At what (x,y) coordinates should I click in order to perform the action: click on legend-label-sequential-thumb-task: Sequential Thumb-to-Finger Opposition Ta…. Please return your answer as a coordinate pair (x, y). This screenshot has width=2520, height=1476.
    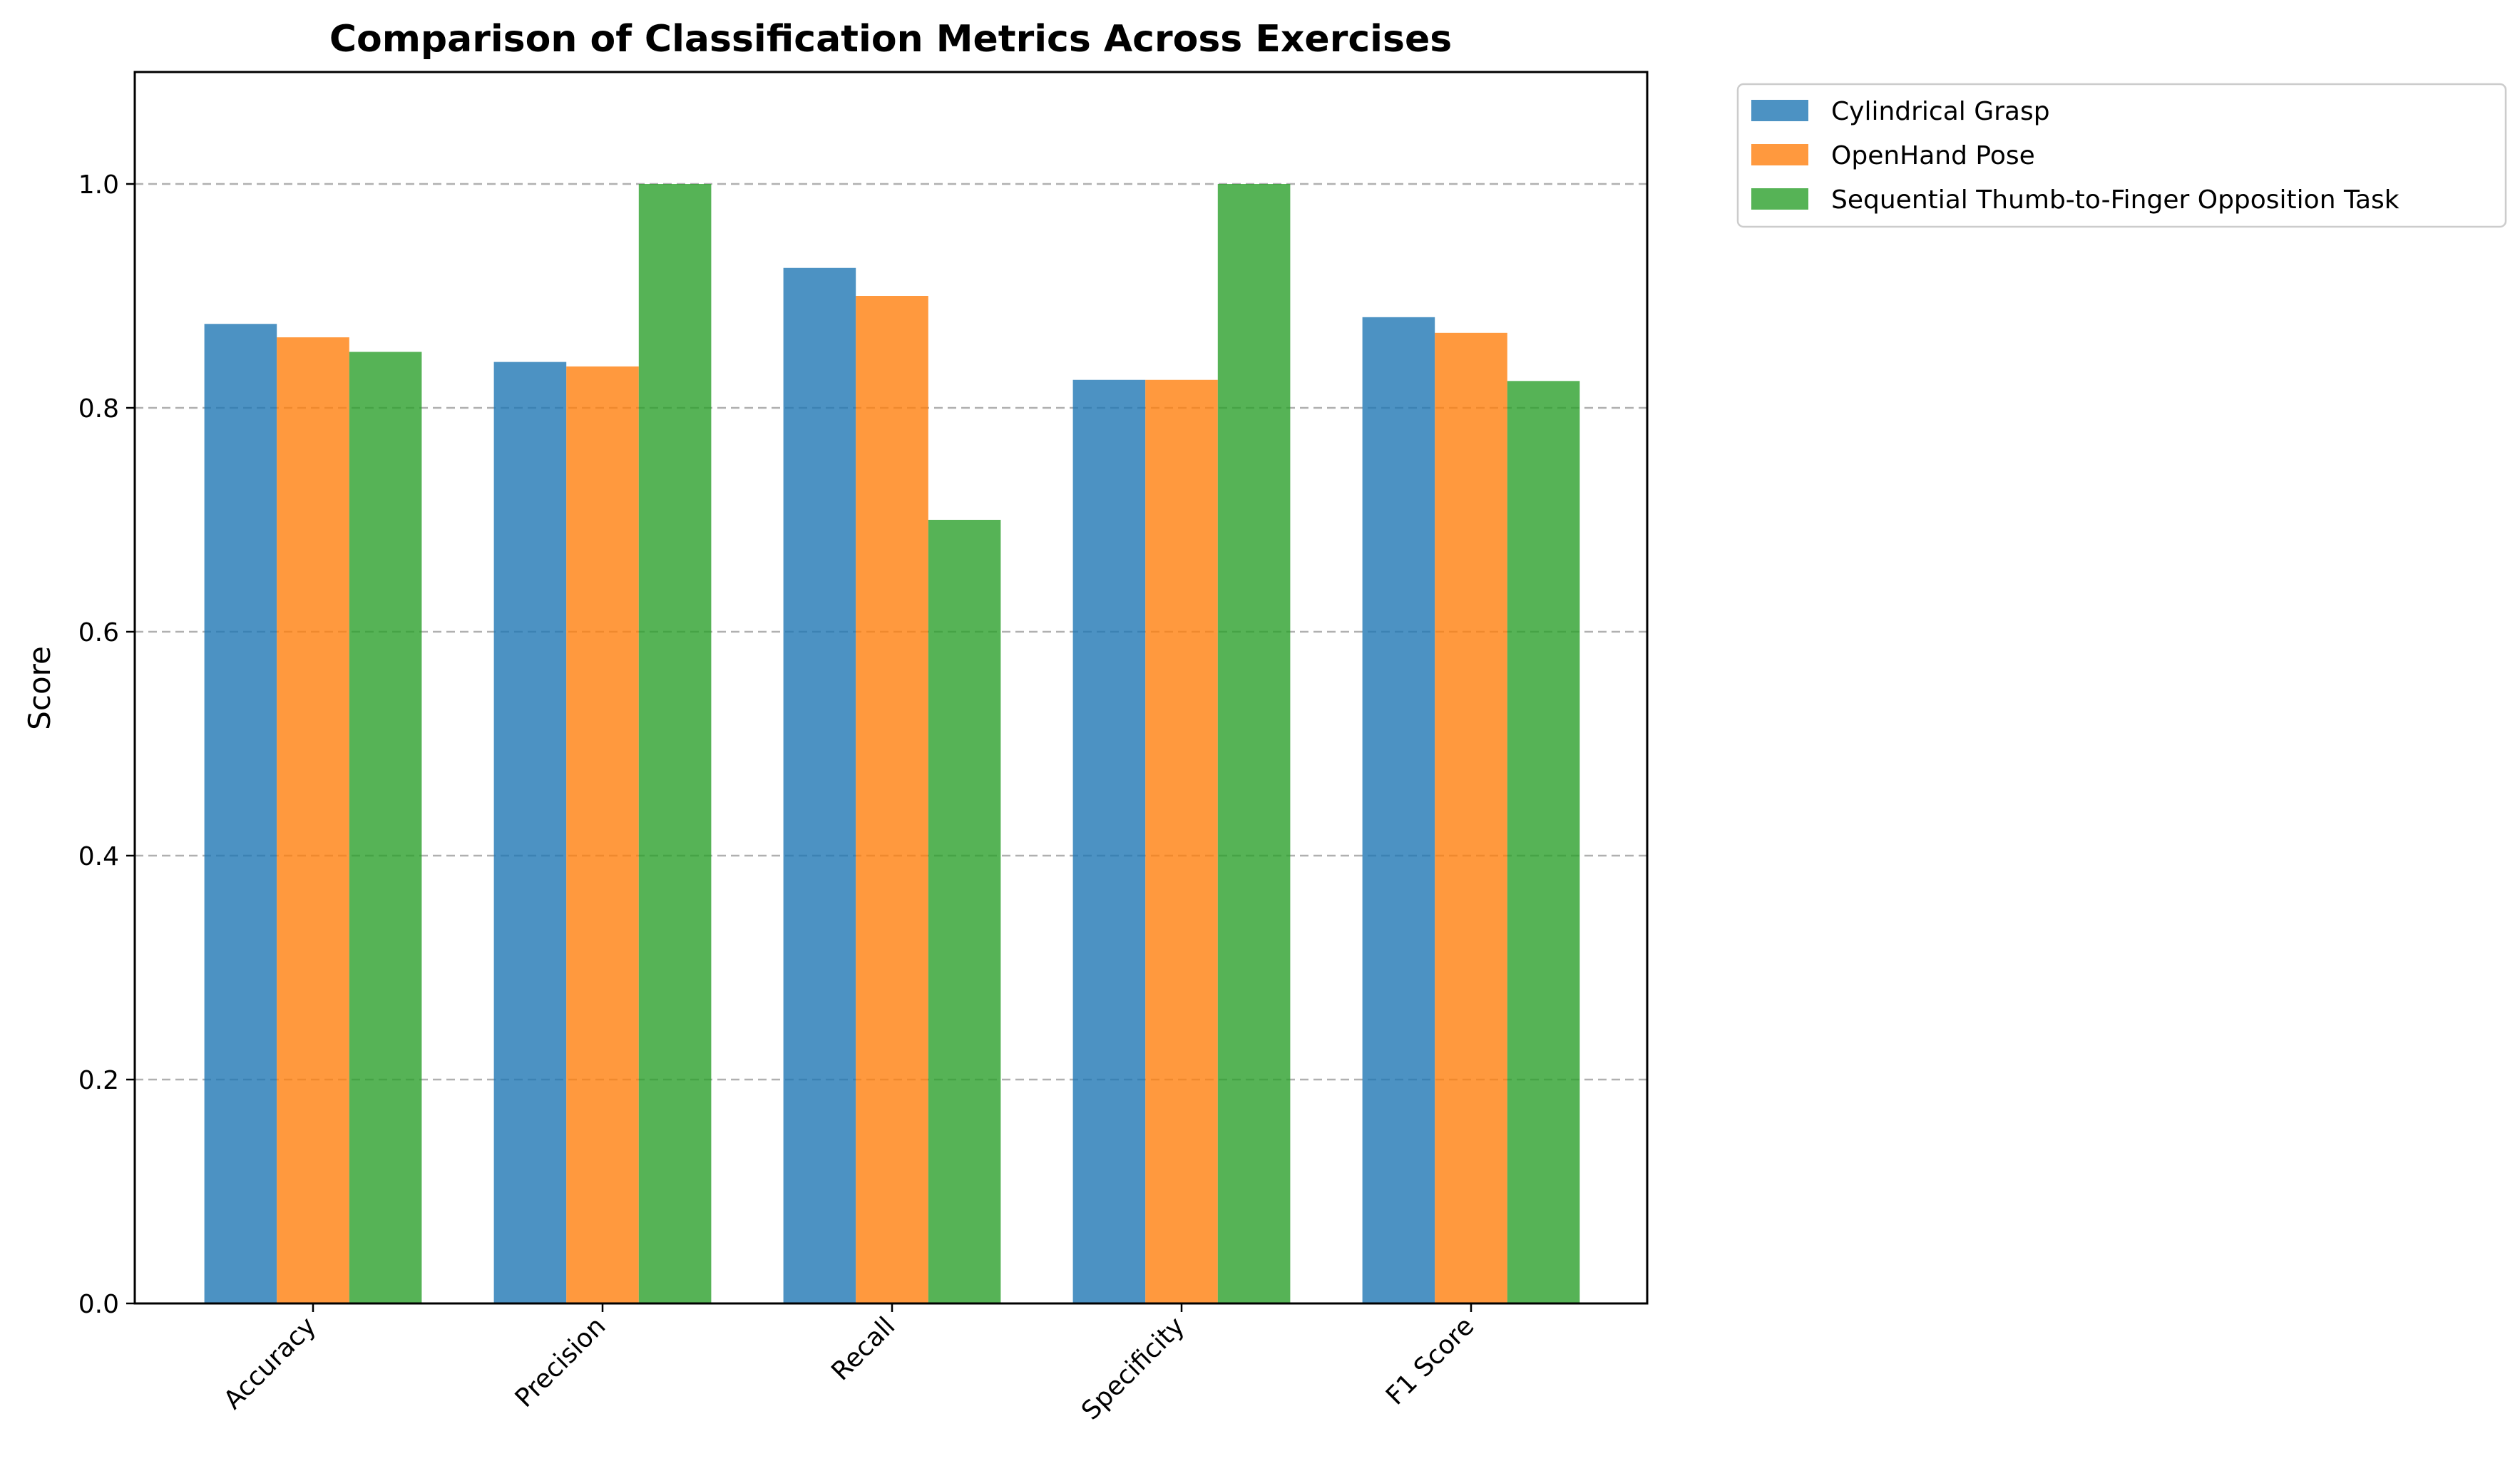
    Looking at the image, I should click on (2115, 200).